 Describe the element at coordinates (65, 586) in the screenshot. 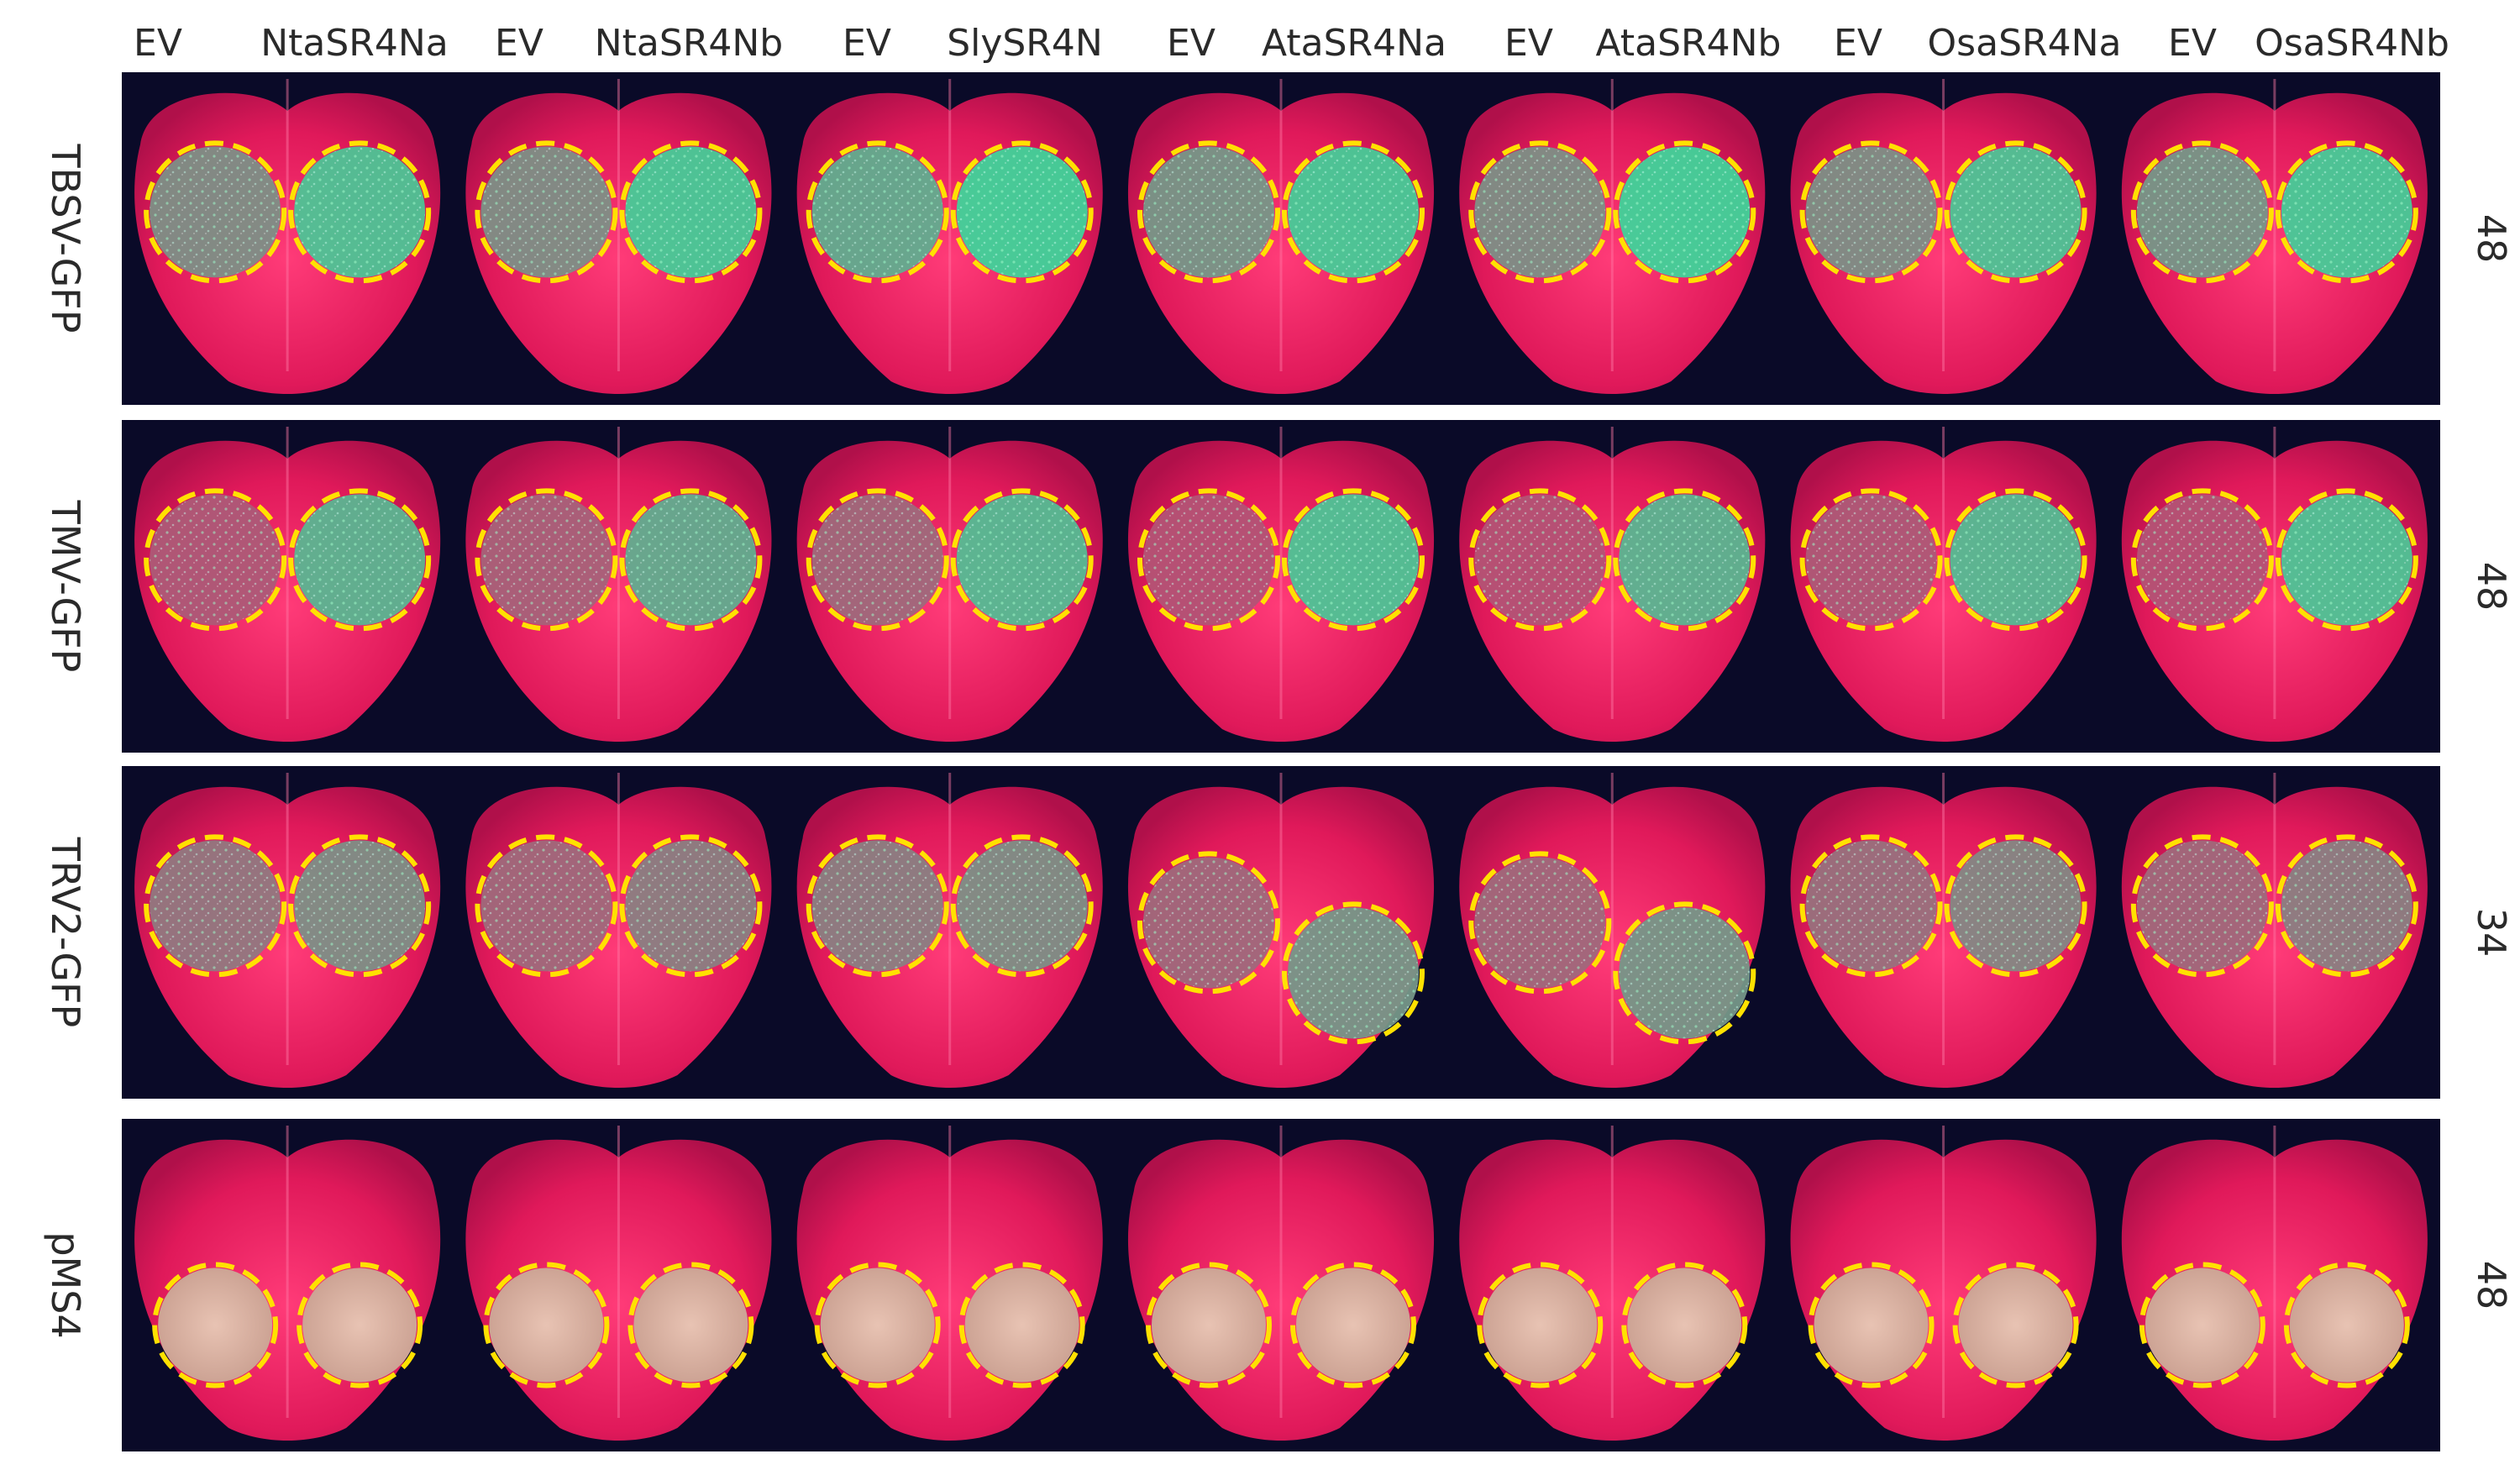

I see `row-label: TMV-GFP` at that location.